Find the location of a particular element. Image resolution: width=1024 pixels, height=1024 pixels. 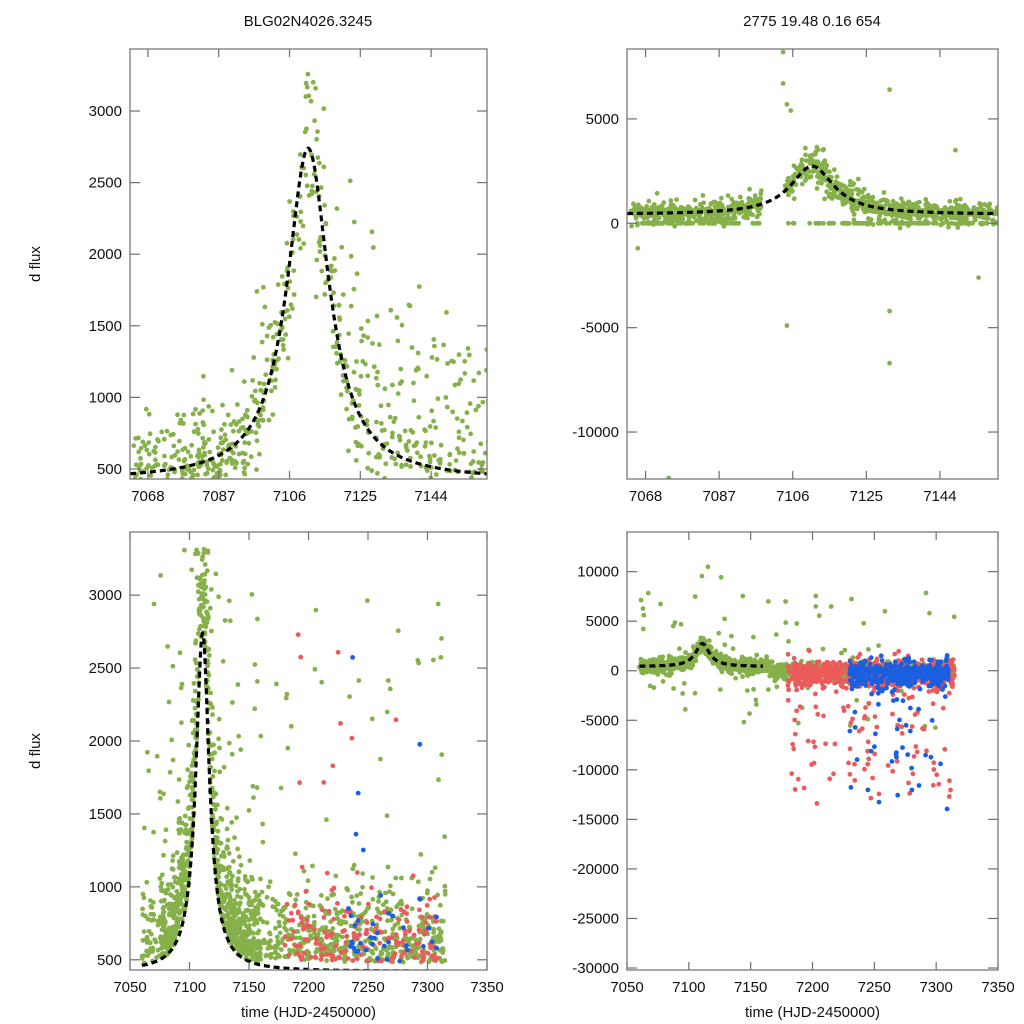

y-tick-label: 3000 is located at coordinates (105, 111).